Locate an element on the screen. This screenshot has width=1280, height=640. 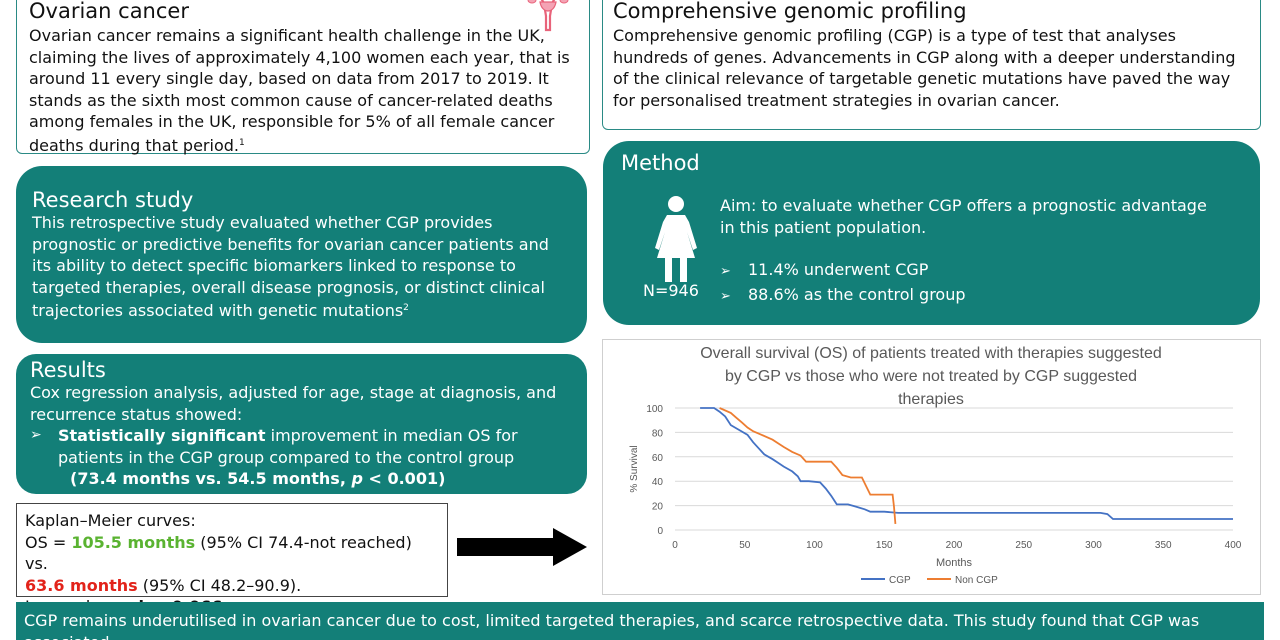
cgp-title: Comprehensive genomic profiling is located at coordinates (790, 11).